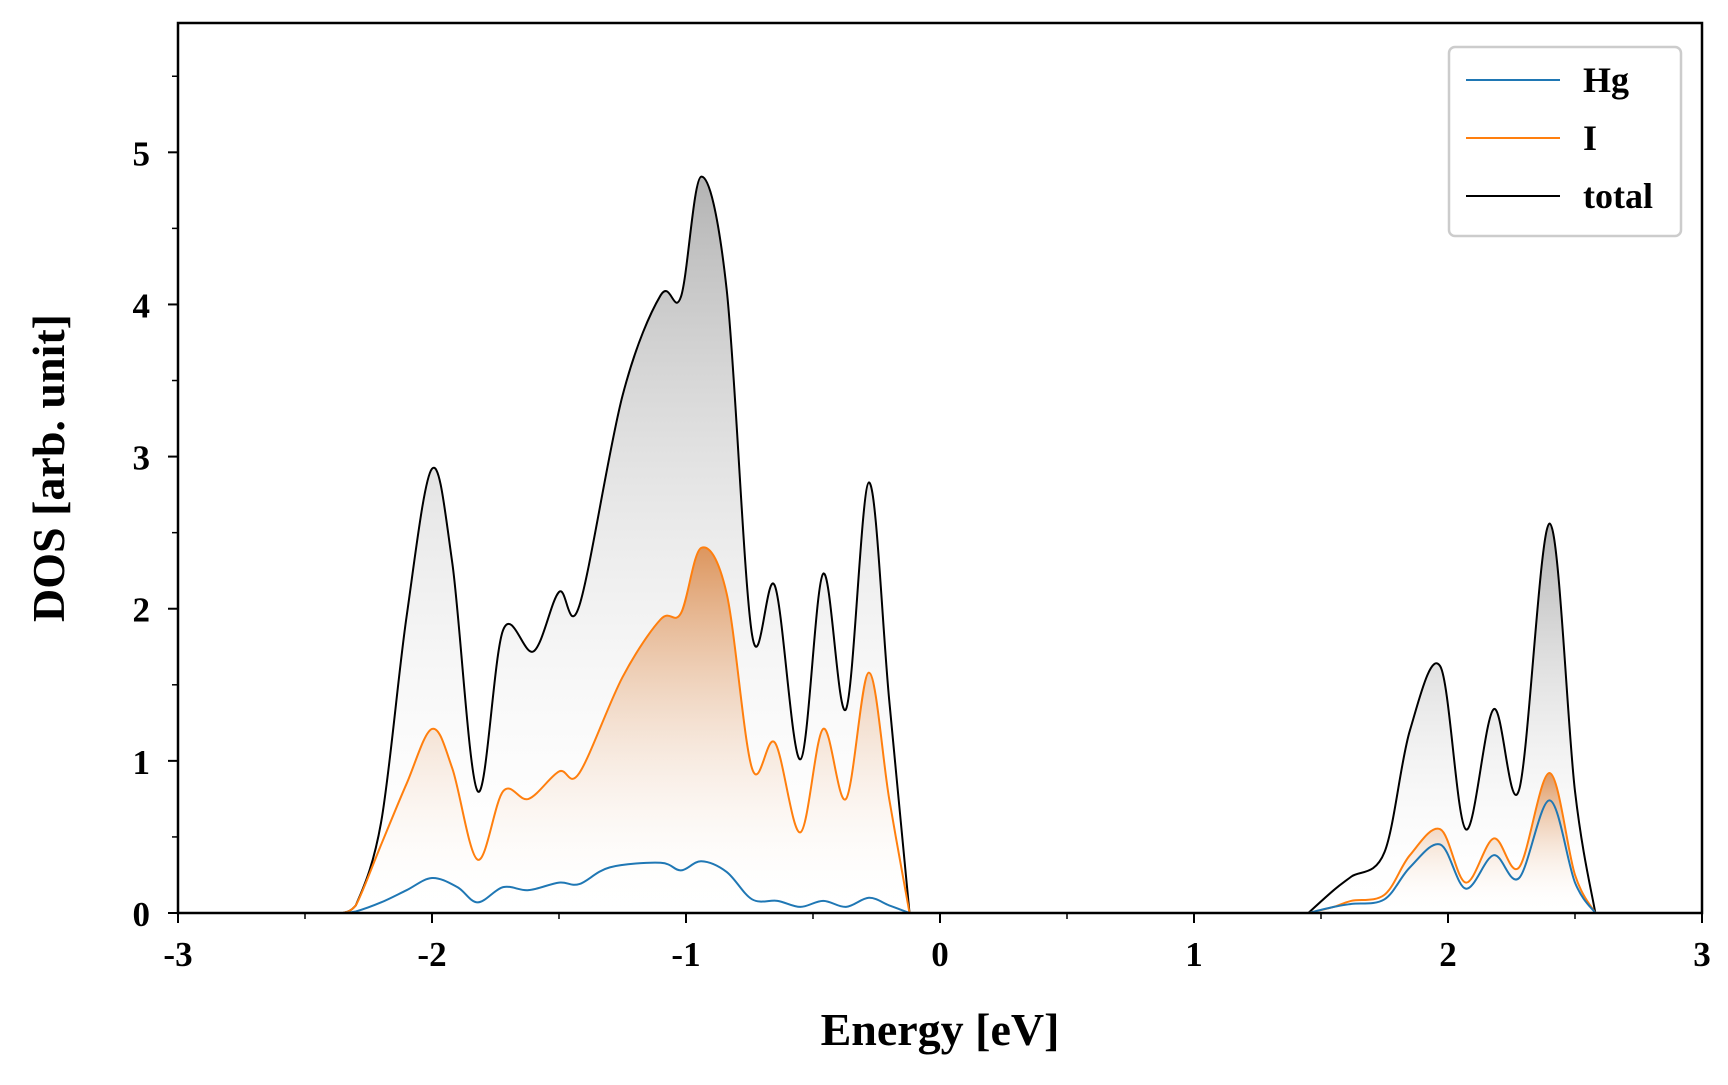  Describe the element at coordinates (142, 153) in the screenshot. I see `y-tick-label: 5` at that location.